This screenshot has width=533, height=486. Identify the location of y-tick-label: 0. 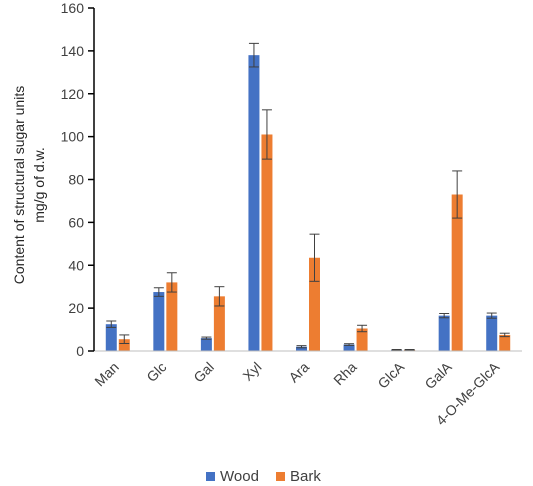
(80, 351).